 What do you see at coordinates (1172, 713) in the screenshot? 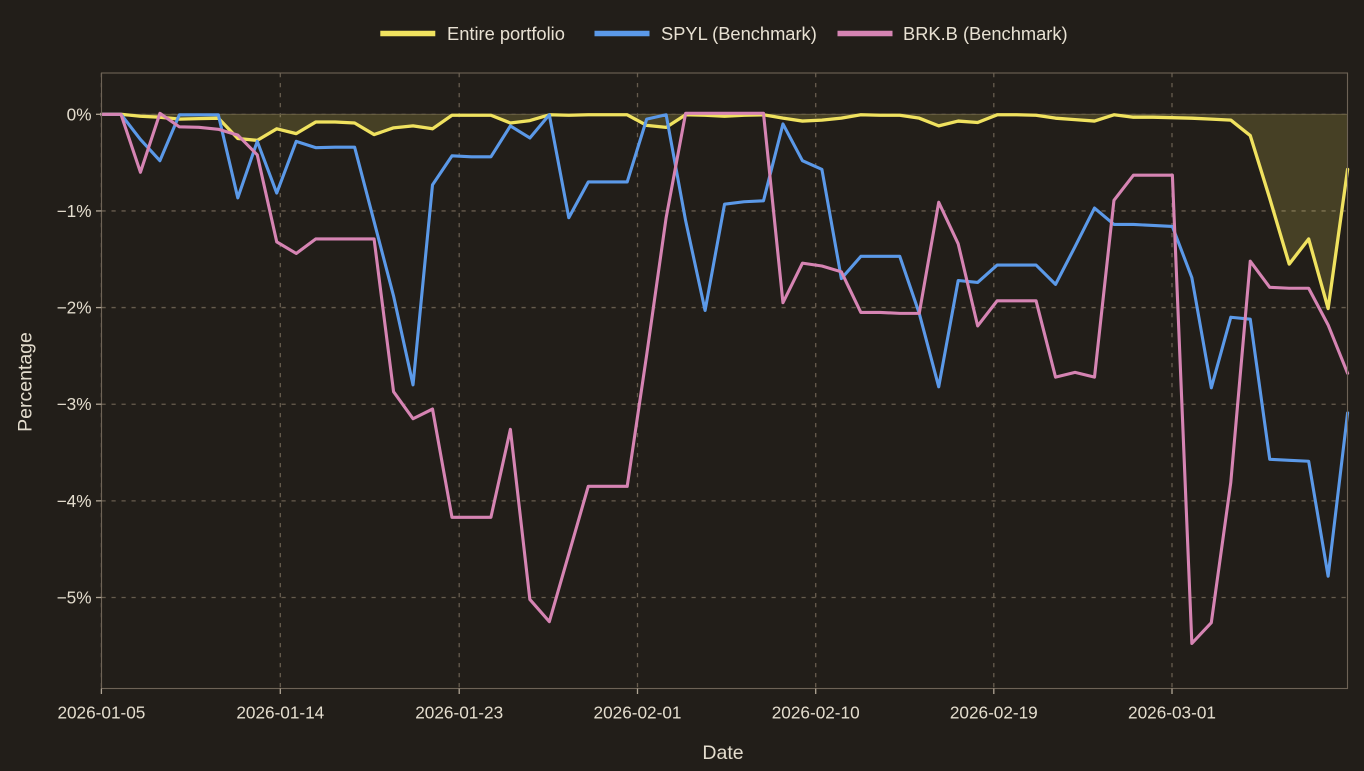
I see `svg-text: 2026-03-01` at bounding box center [1172, 713].